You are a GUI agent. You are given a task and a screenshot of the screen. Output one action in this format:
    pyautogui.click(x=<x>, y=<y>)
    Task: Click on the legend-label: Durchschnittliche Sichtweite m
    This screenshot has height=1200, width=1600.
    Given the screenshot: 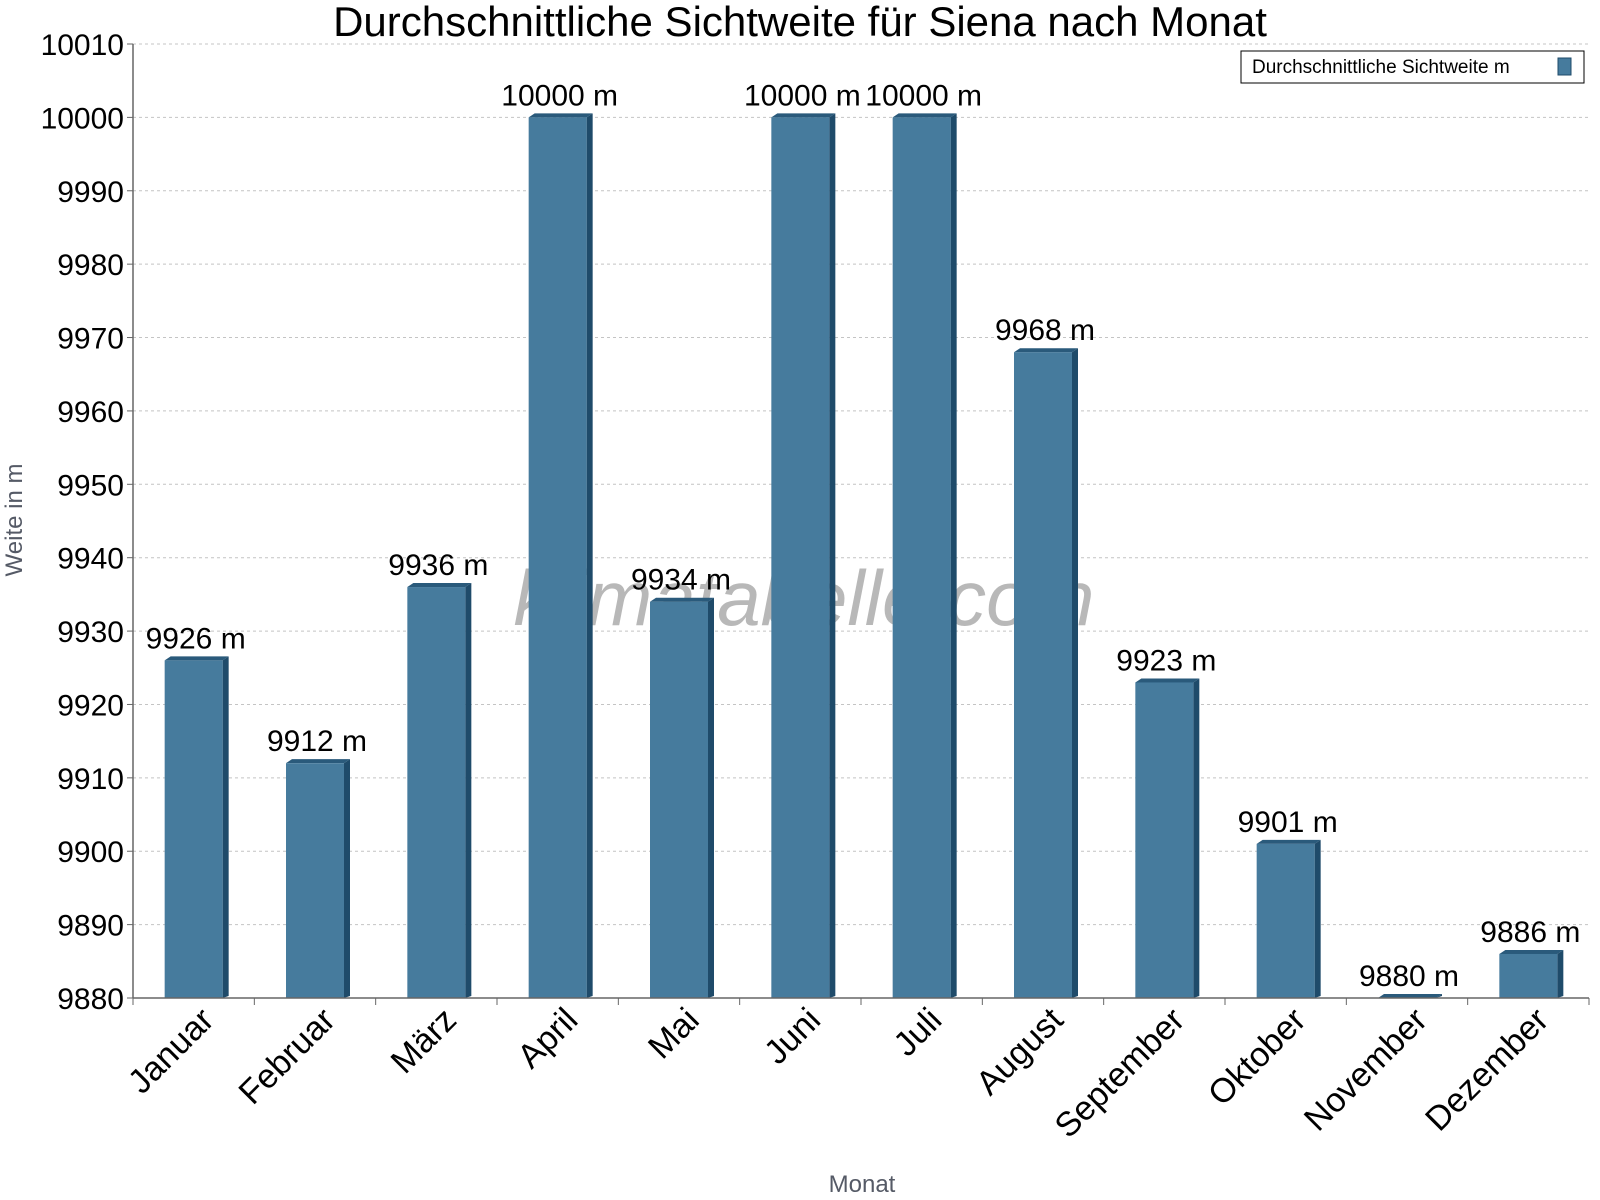 What is the action you would take?
    pyautogui.click(x=1381, y=67)
    